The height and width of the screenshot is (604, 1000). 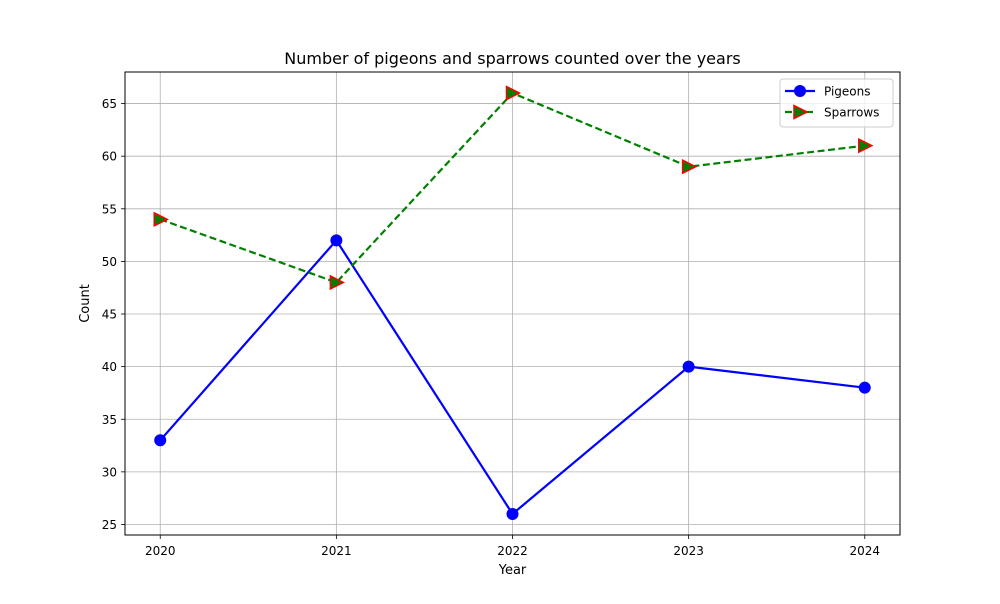 What do you see at coordinates (109, 525) in the screenshot?
I see `y-tick-label: 25` at bounding box center [109, 525].